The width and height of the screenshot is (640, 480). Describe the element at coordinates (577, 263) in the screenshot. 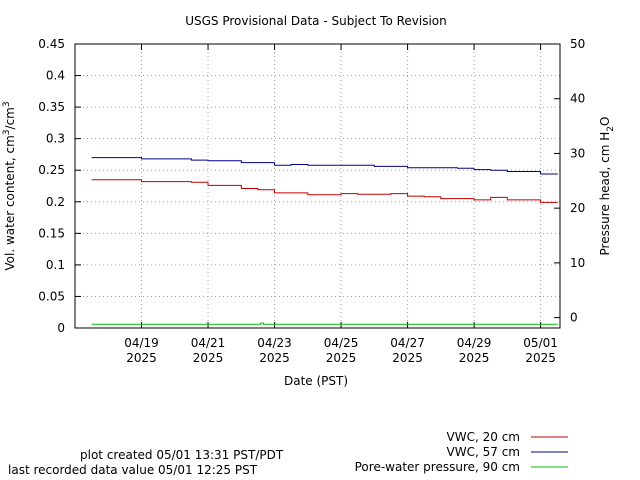

I see `y2-tick-label: 10` at that location.